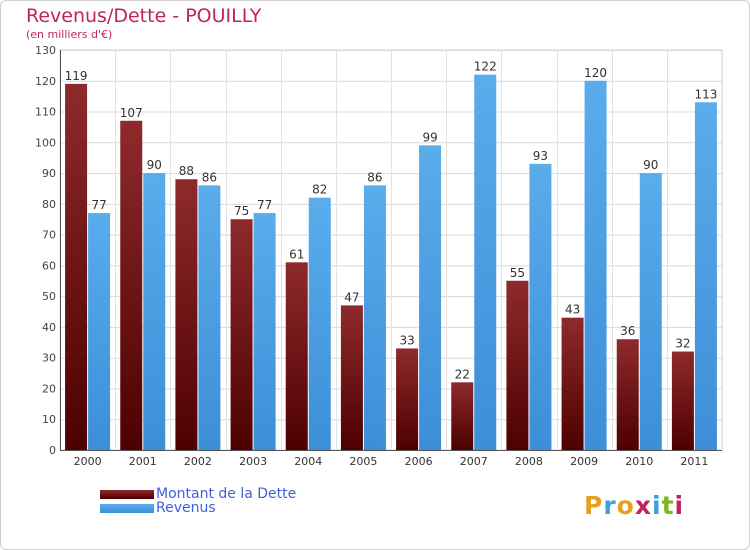 This screenshot has width=750, height=550. Describe the element at coordinates (406, 340) in the screenshot. I see `data-label-dette: 33` at that location.